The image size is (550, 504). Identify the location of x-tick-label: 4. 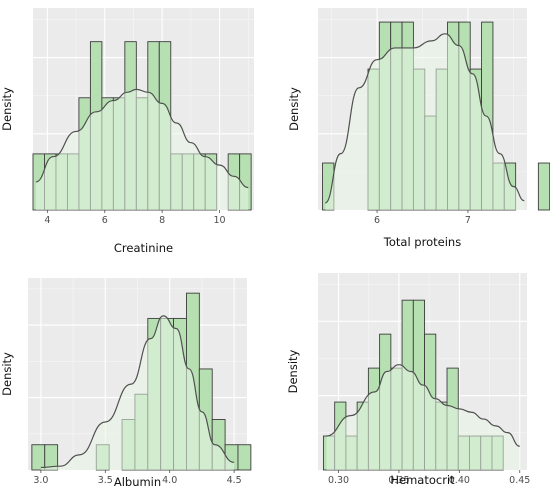
(47, 220).